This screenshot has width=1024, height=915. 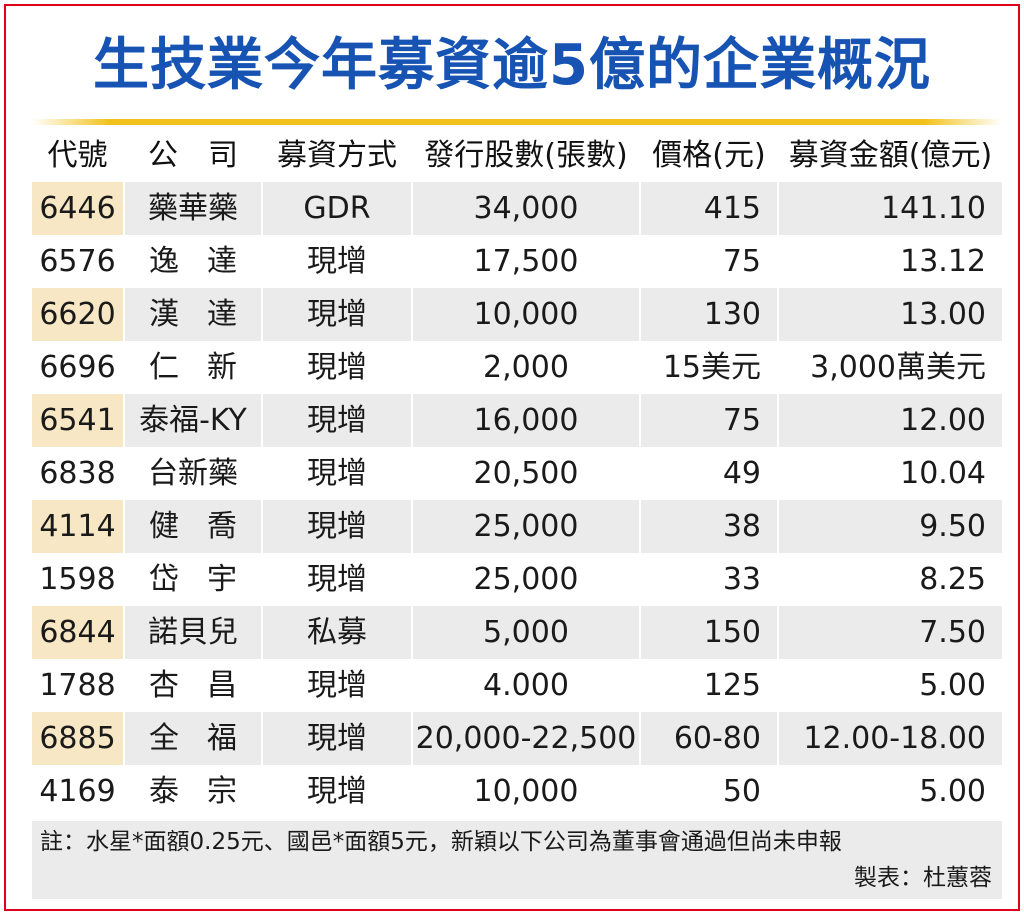 What do you see at coordinates (889, 314) in the screenshot?
I see `cell-amount: 13.00` at bounding box center [889, 314].